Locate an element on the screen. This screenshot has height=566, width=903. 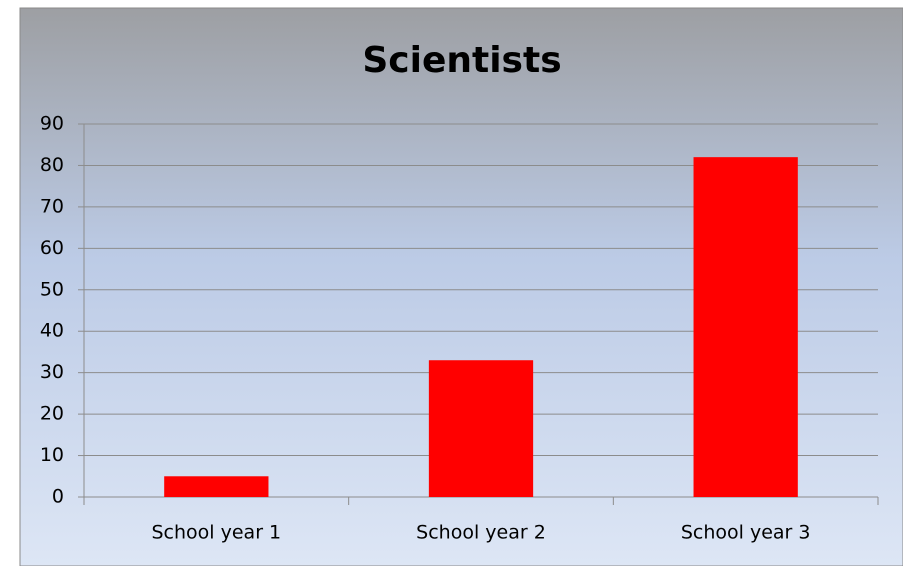
y-tick-label: 60 is located at coordinates (52, 248).